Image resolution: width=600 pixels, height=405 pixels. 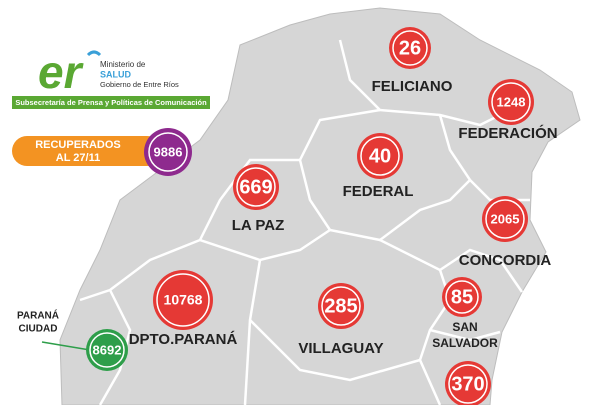 I want to click on recovered-badge: RECUPERADOS AL 27/11 9886, so click(x=102, y=152).